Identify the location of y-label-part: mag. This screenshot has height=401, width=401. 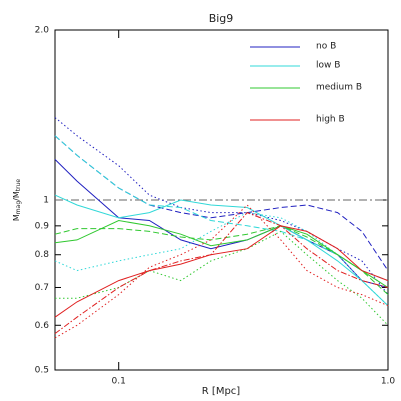
(18, 208).